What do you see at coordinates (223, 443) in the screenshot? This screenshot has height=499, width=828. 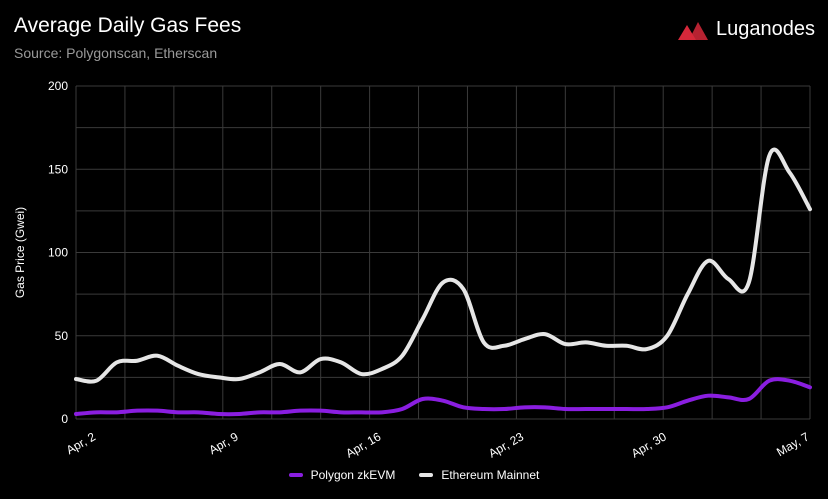 I see `x-tick-label: Apr, 9` at bounding box center [223, 443].